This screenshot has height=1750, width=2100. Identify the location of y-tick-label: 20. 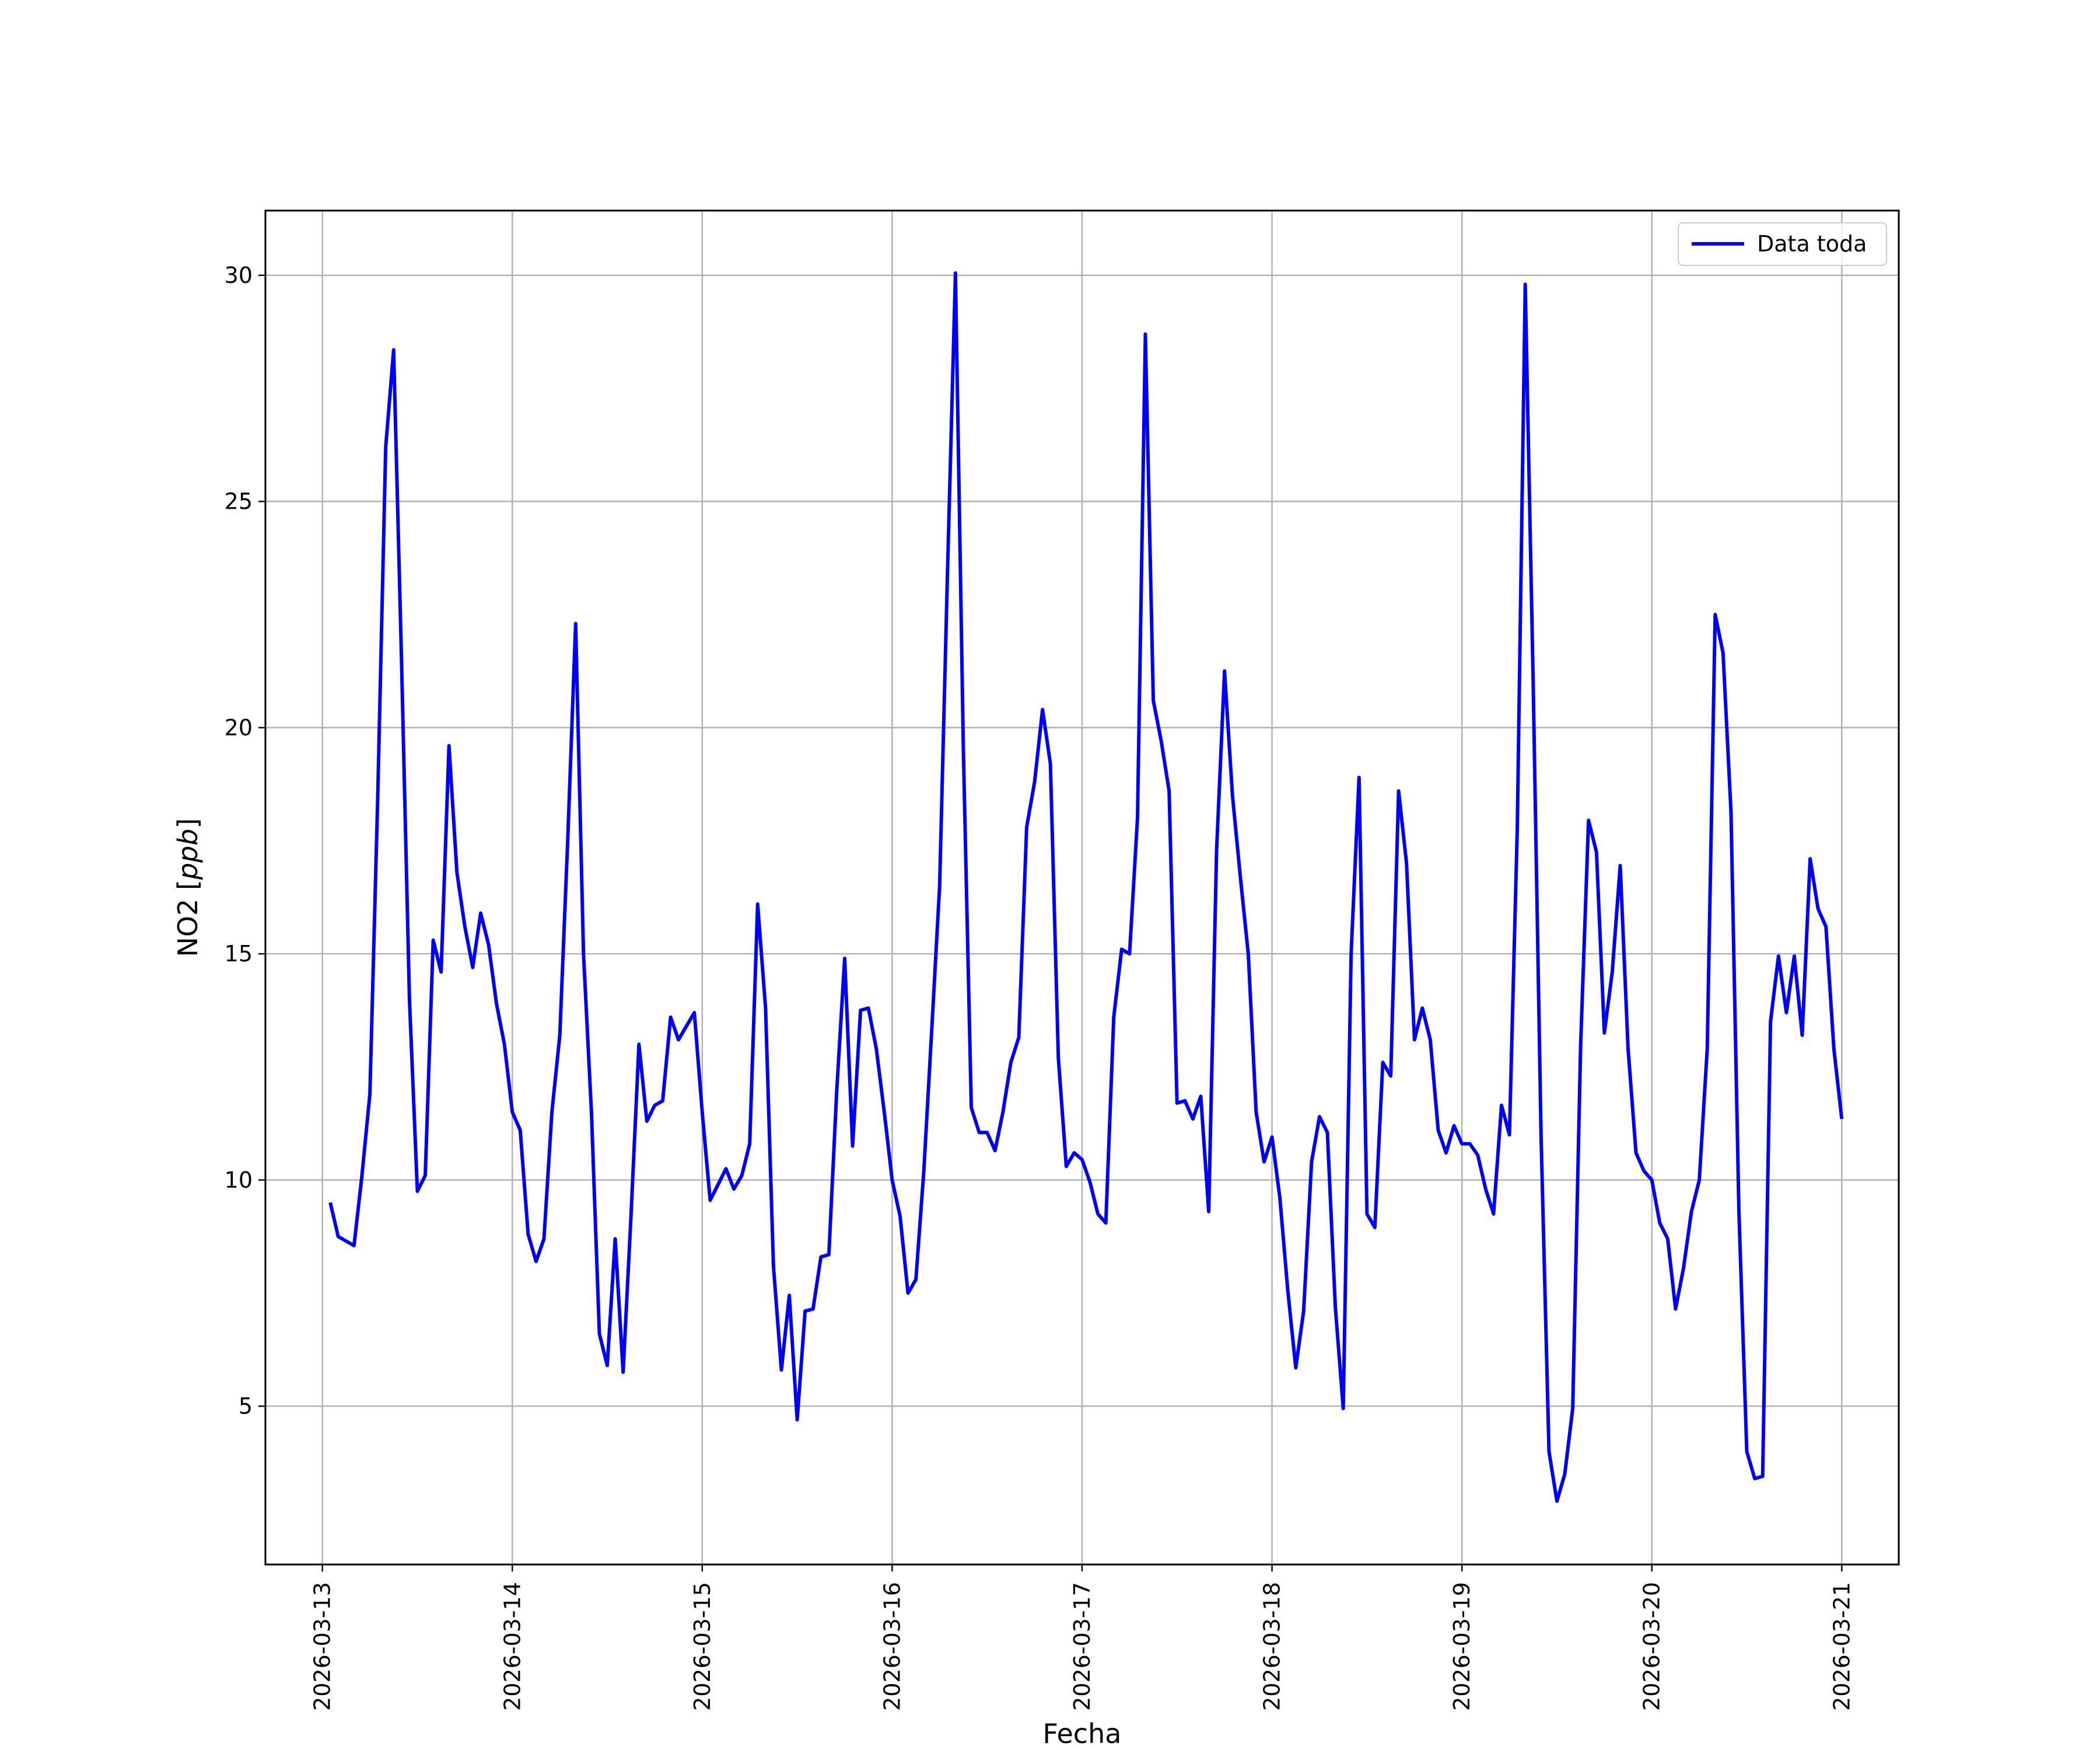
(239, 727).